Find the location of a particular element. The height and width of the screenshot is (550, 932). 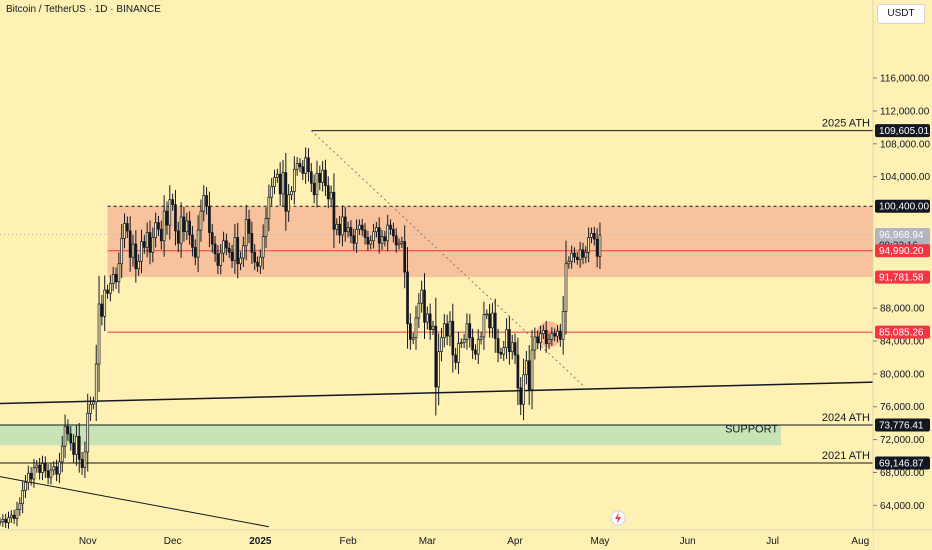

price-tag-label: 69,146.87 is located at coordinates (901, 464).